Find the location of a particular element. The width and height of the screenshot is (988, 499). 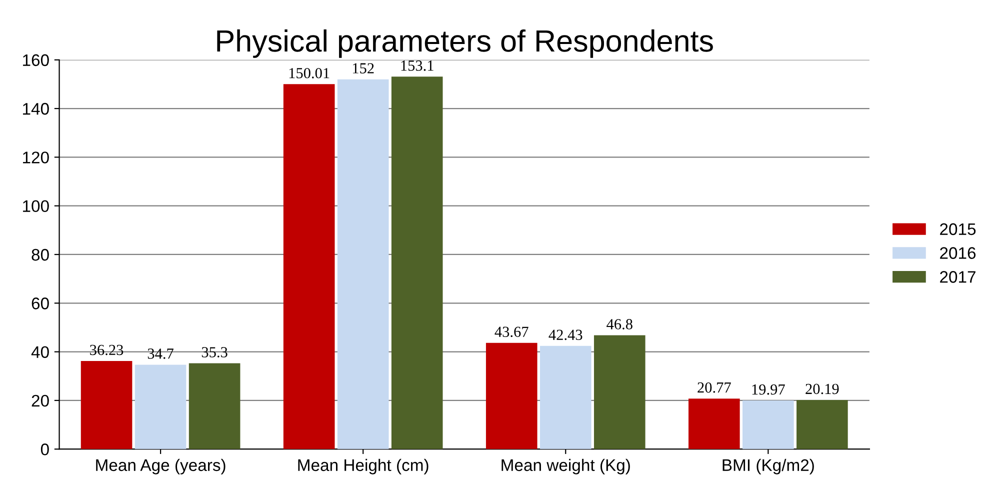

data-label: 153.1 is located at coordinates (417, 65).